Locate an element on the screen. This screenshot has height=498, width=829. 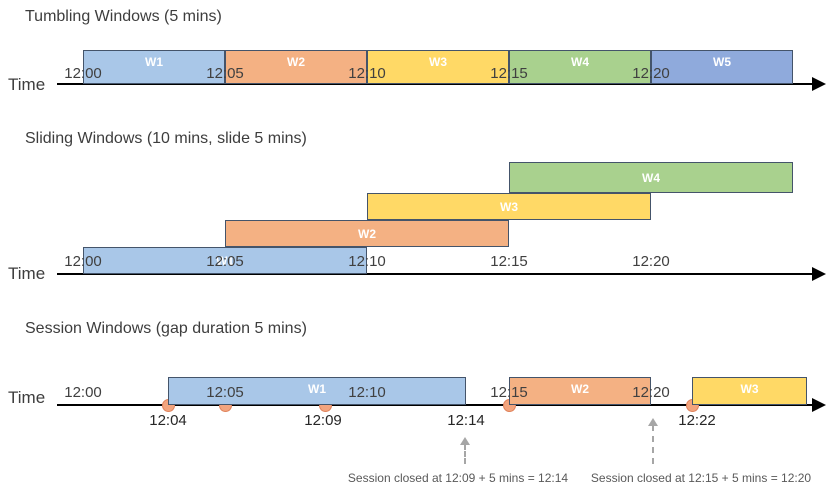
tumbling-tick-label: 12:05 is located at coordinates (225, 73).